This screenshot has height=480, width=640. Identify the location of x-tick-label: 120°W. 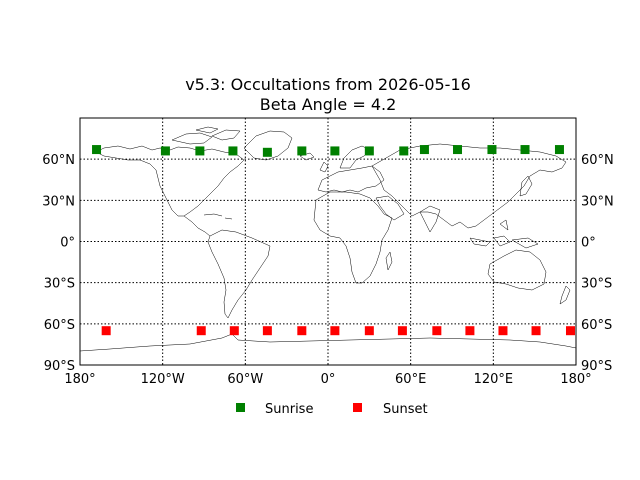
(163, 379).